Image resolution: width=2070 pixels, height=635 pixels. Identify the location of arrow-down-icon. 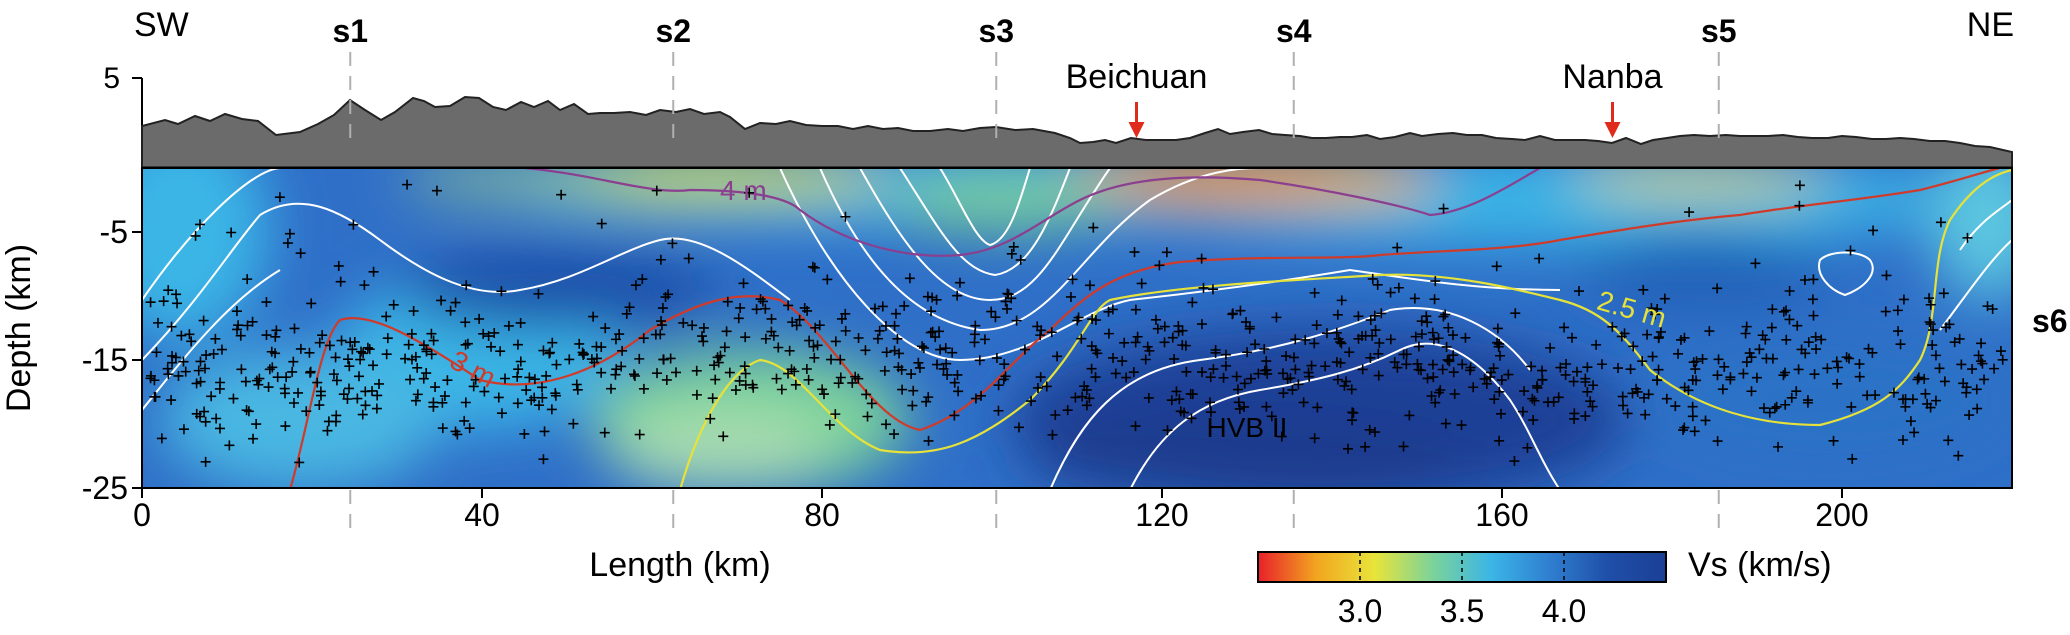
(1136, 120).